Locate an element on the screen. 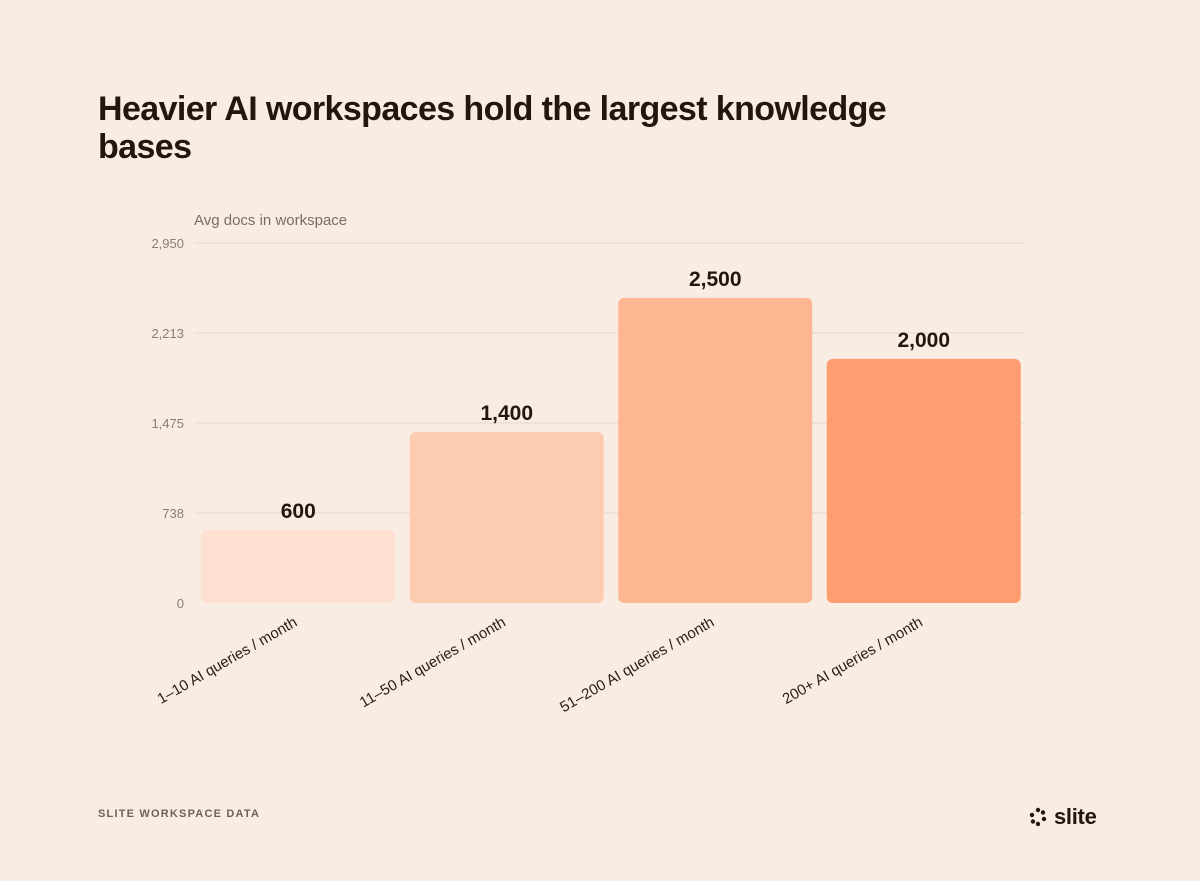  y-tick-label: 2,213 is located at coordinates (167, 333).